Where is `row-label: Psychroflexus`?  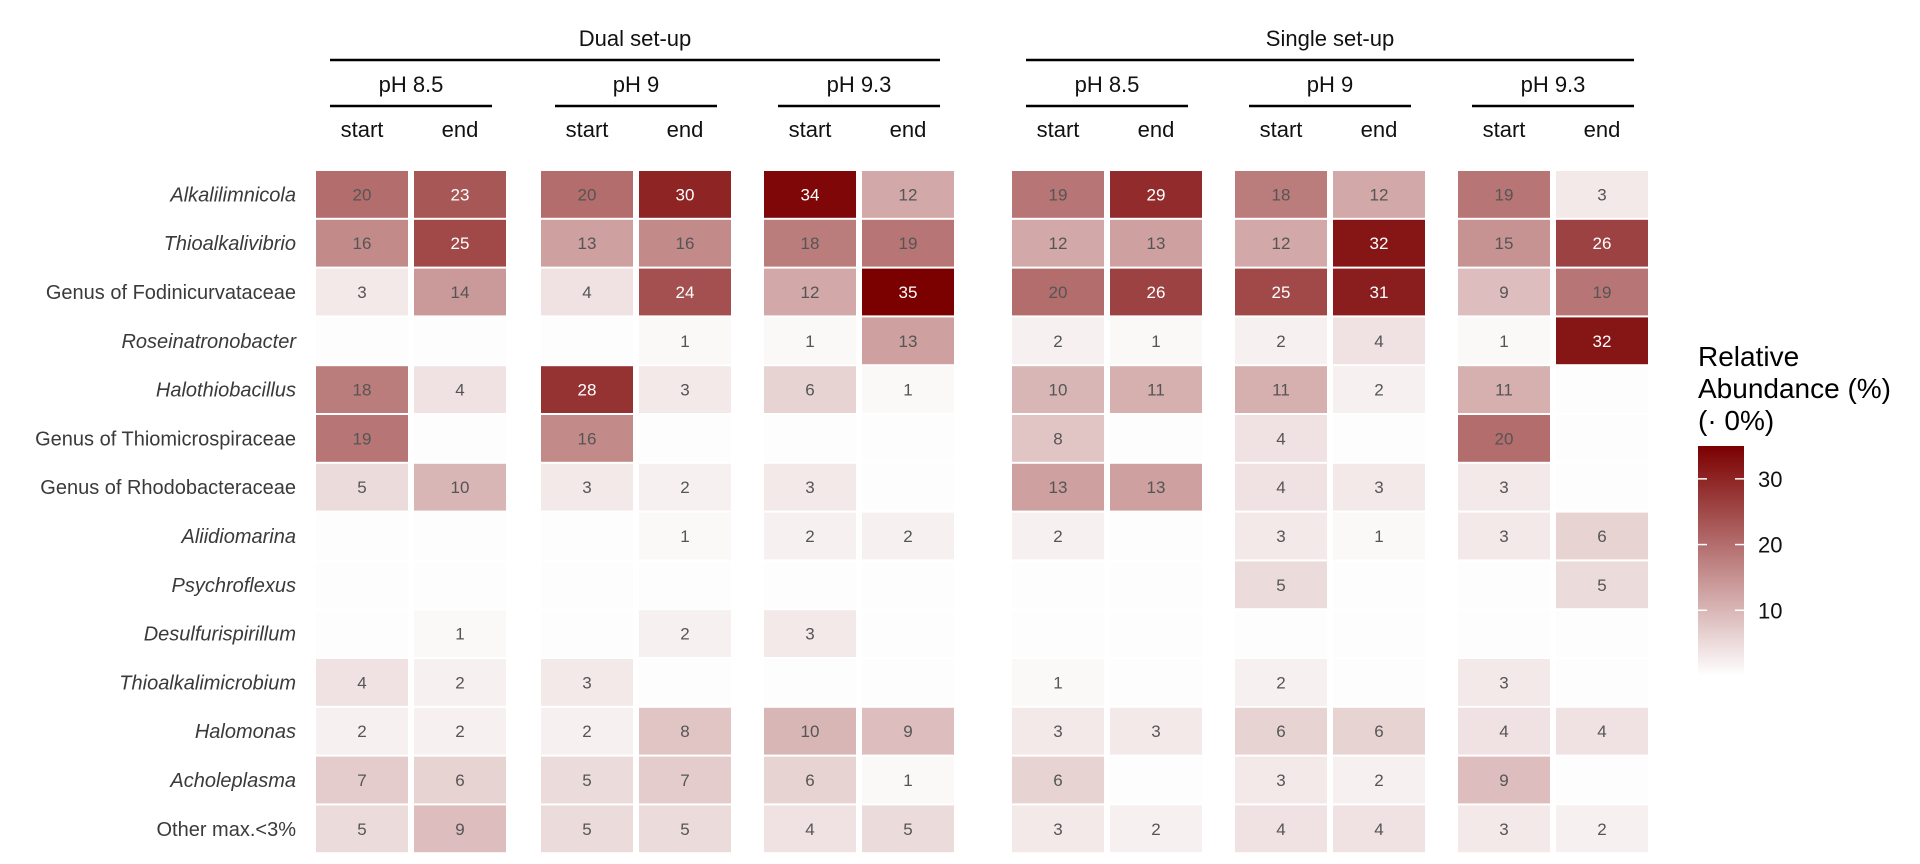
row-label: Psychroflexus is located at coordinates (234, 586).